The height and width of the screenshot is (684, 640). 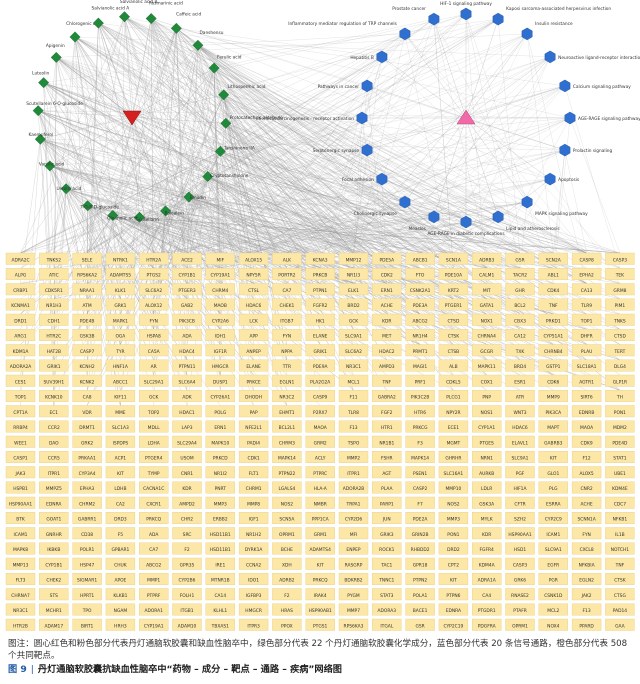 I want to click on target-node: ELANE, so click(x=253, y=365).